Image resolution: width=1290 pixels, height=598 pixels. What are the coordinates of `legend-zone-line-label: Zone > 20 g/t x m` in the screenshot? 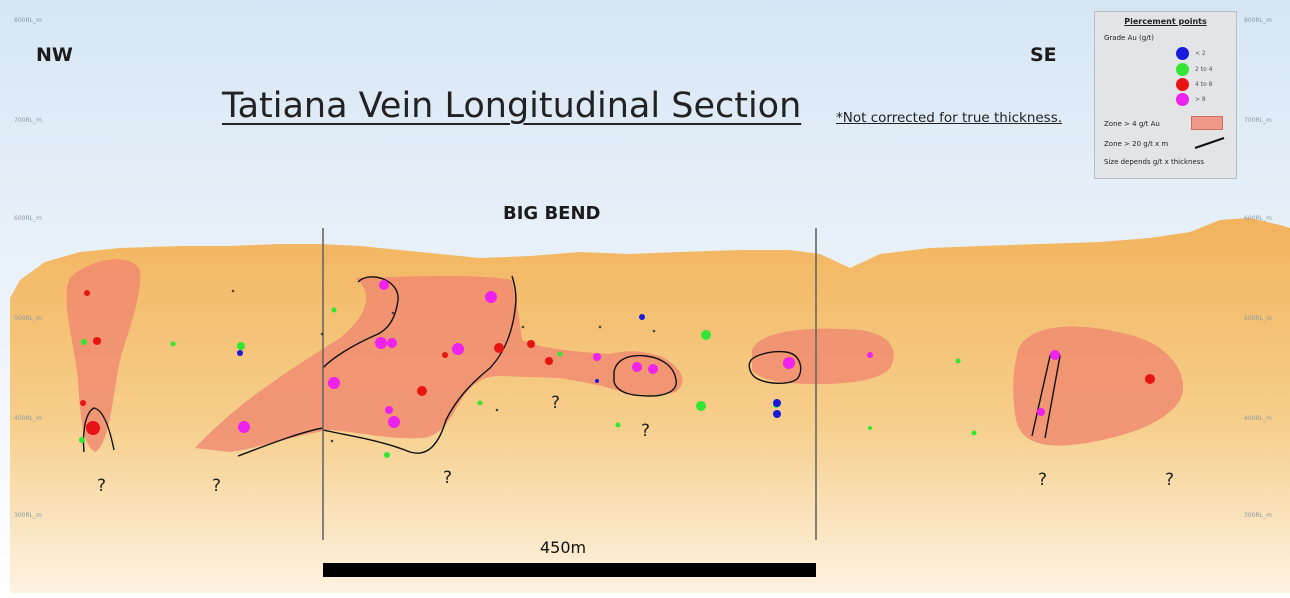 It's located at (1136, 144).